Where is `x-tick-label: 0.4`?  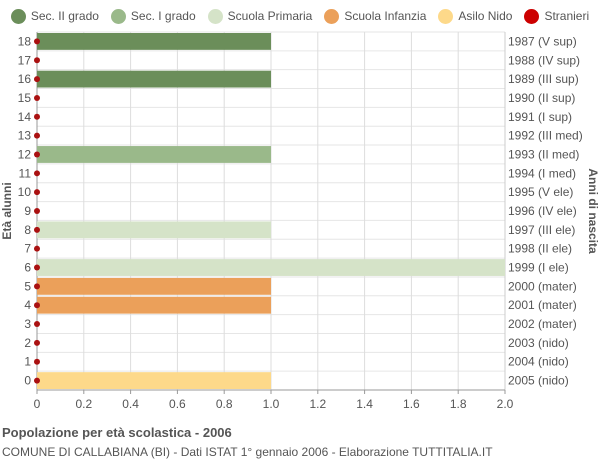
x-tick-label: 0.4 is located at coordinates (130, 404).